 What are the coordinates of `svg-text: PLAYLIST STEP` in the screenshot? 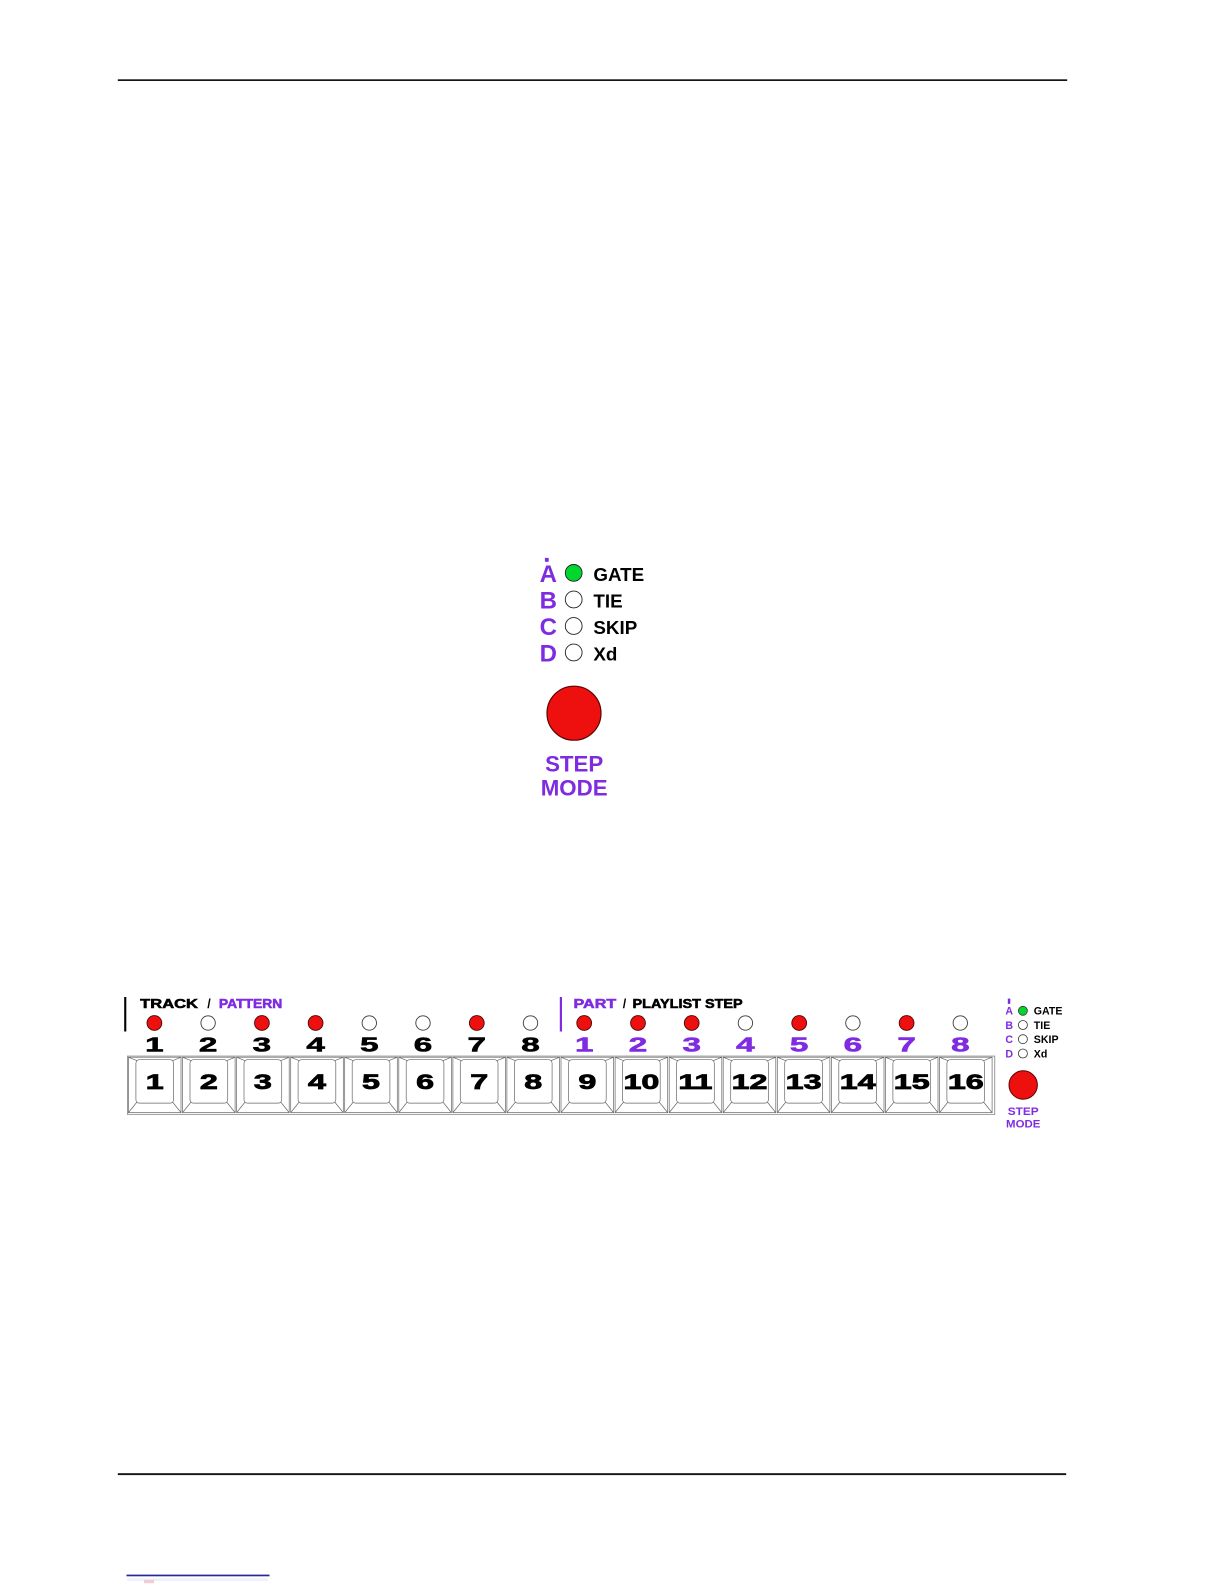 It's located at (688, 1004).